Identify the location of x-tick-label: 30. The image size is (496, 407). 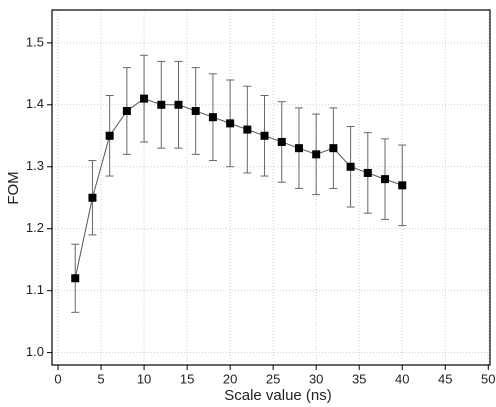
(316, 378).